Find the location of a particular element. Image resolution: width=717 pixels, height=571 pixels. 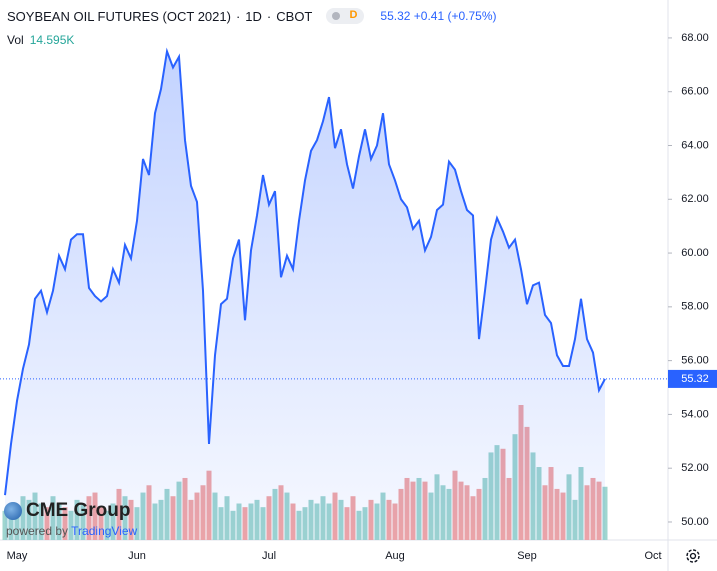

badge-text: D is located at coordinates (353, 15).